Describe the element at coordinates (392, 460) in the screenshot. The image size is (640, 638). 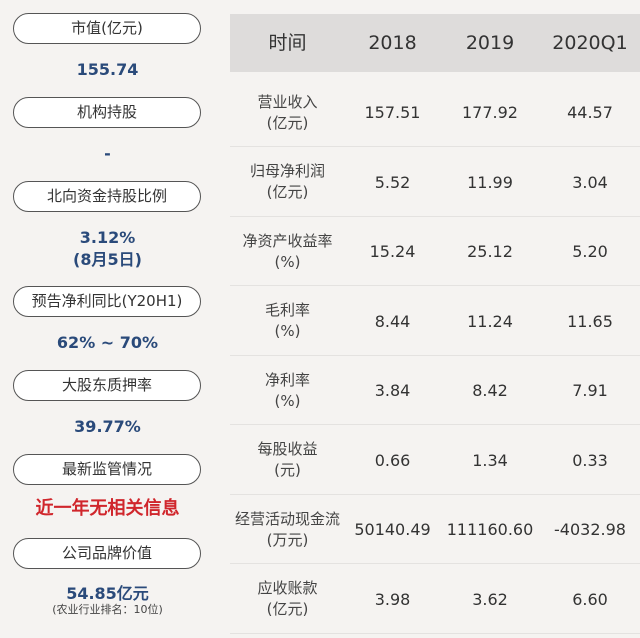
I see `table-cell: 0.66` at that location.